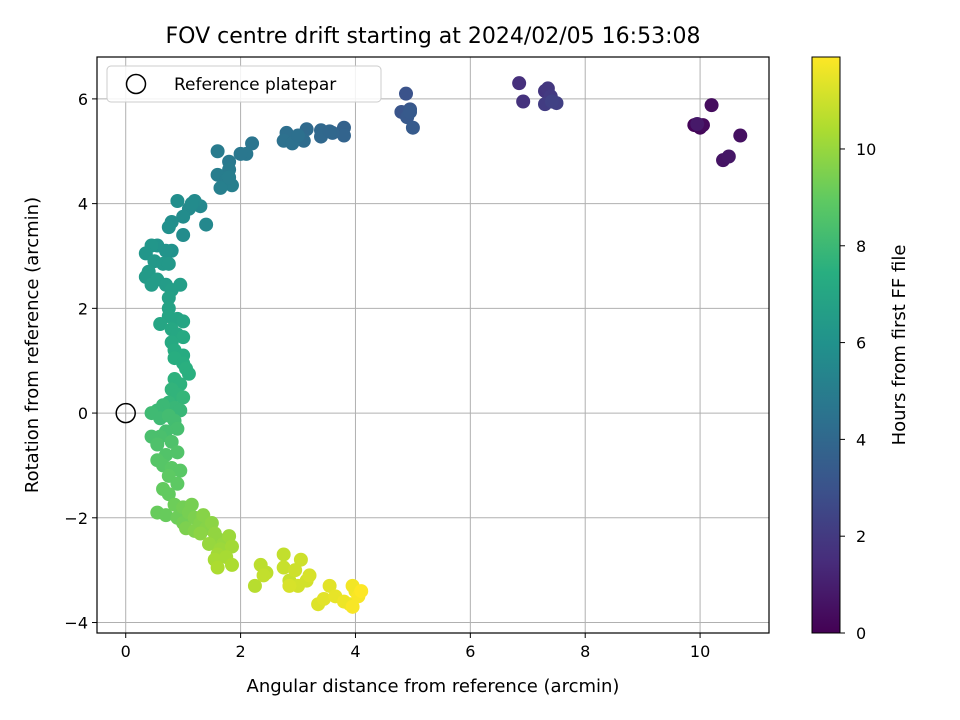 This screenshot has width=960, height=720. I want to click on legend-label-reference: Reference platepar, so click(255, 85).